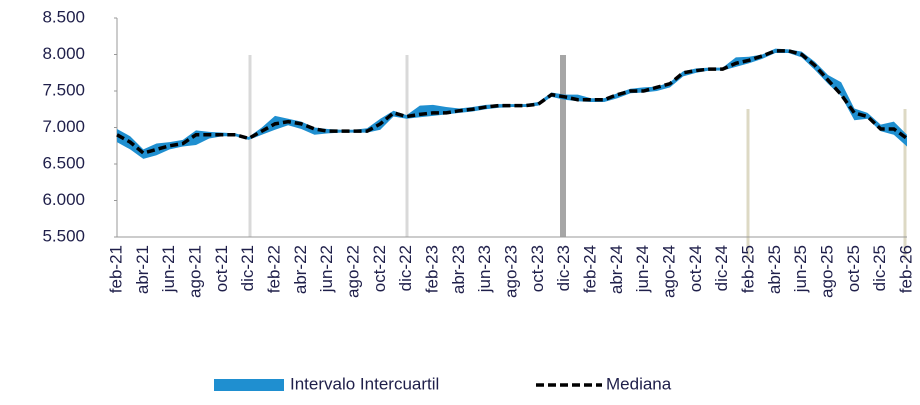 The image size is (920, 405). Describe the element at coordinates (800, 269) in the screenshot. I see `x-tick-label: jun-25` at that location.